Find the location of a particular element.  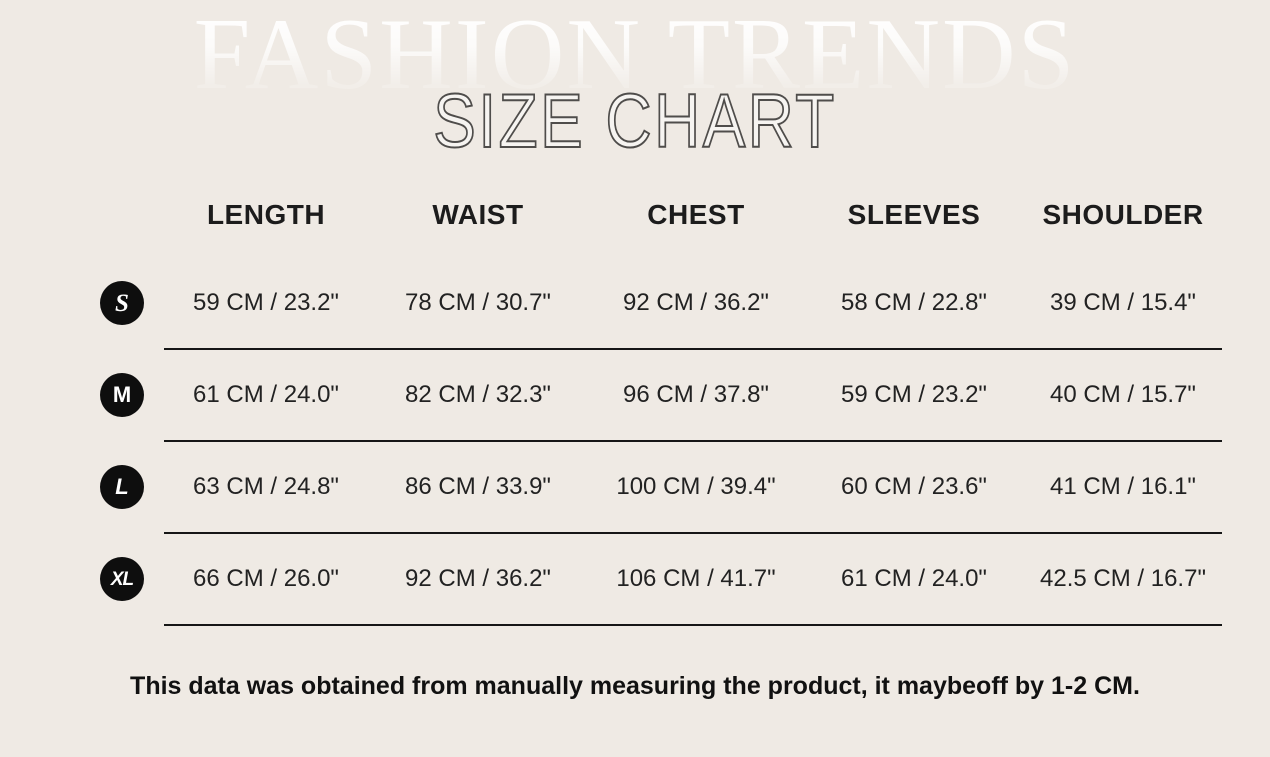

cell-s-shoulder: 39 CM / 15.4" is located at coordinates (1123, 302).